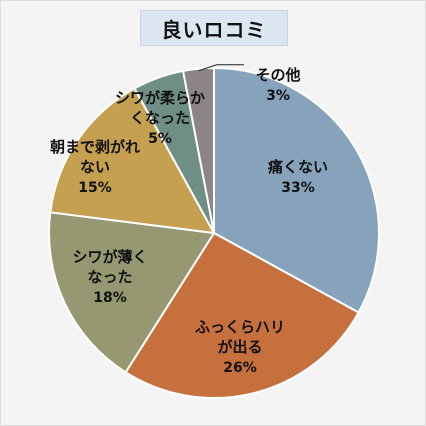 This screenshot has height=426, width=426. What do you see at coordinates (110, 298) in the screenshot?
I see `slice-percent: 18%` at bounding box center [110, 298].